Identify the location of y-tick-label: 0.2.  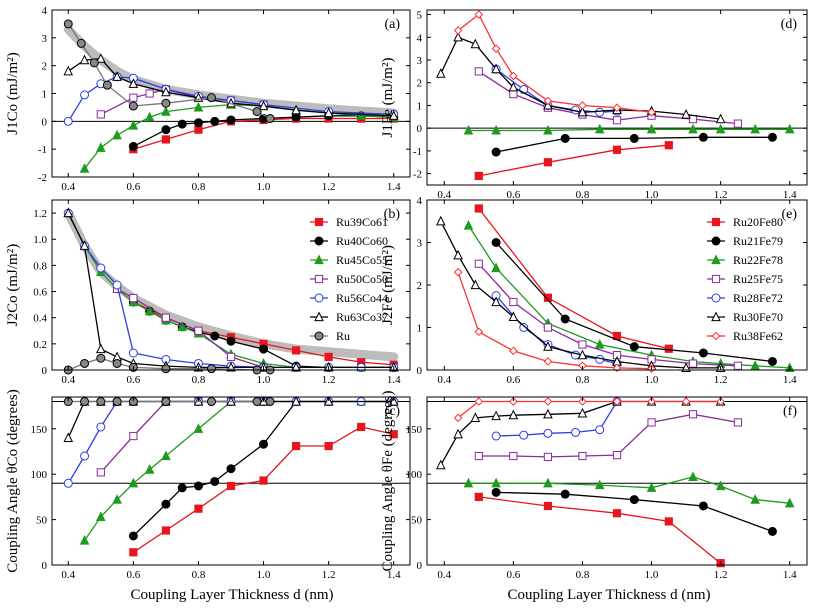
(40, 345).